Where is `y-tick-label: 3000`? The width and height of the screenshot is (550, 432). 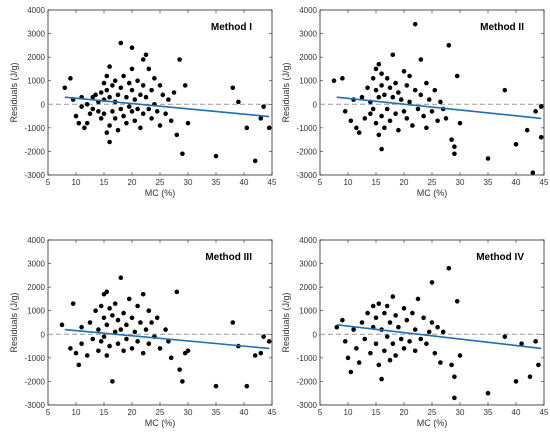
y-tick-label: 3000 is located at coordinates (36, 264).